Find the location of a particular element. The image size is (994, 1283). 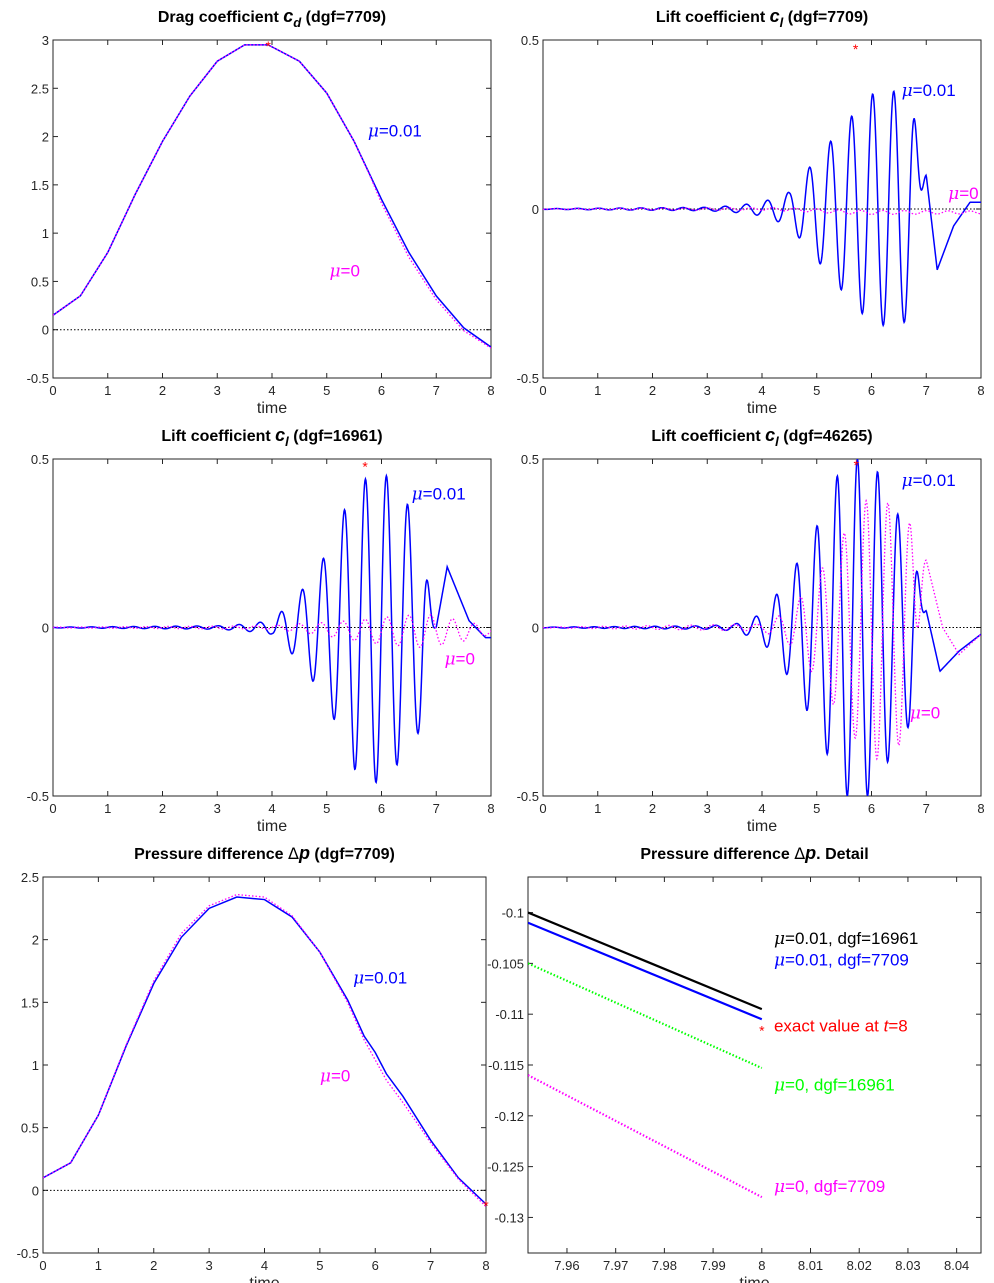

y-tick-label: -0.11 is located at coordinates (509, 1014).